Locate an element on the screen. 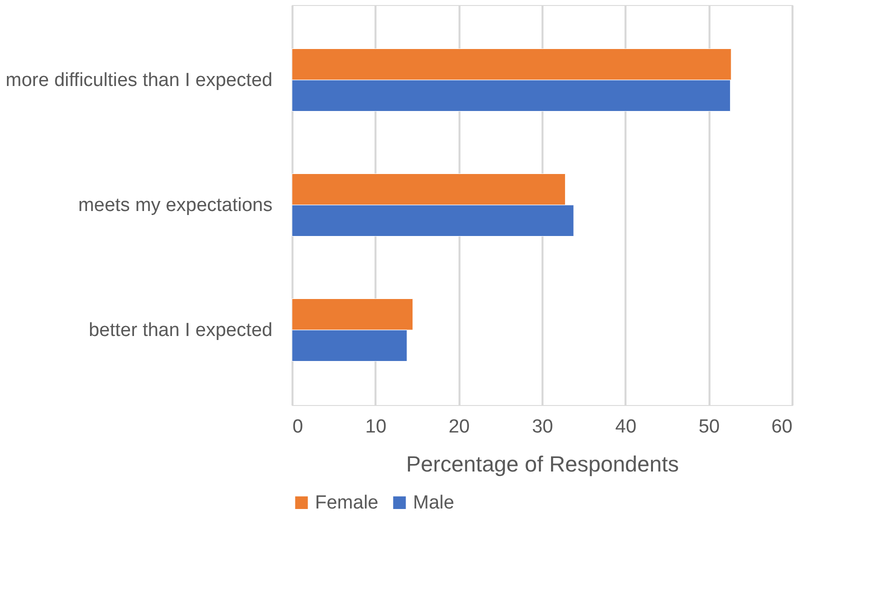 The width and height of the screenshot is (896, 611). x-tick-label: 50 is located at coordinates (709, 427).